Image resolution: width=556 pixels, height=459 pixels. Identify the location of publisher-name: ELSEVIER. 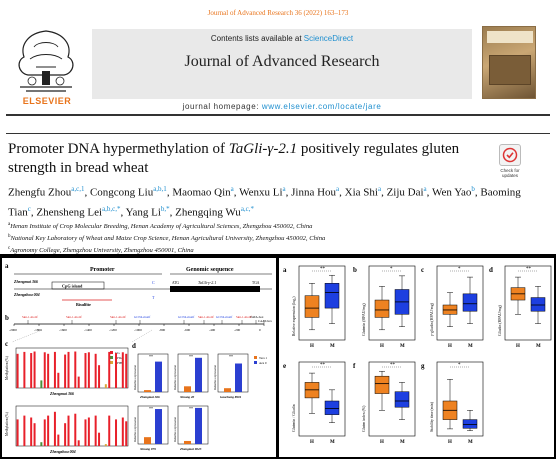
(47, 101).